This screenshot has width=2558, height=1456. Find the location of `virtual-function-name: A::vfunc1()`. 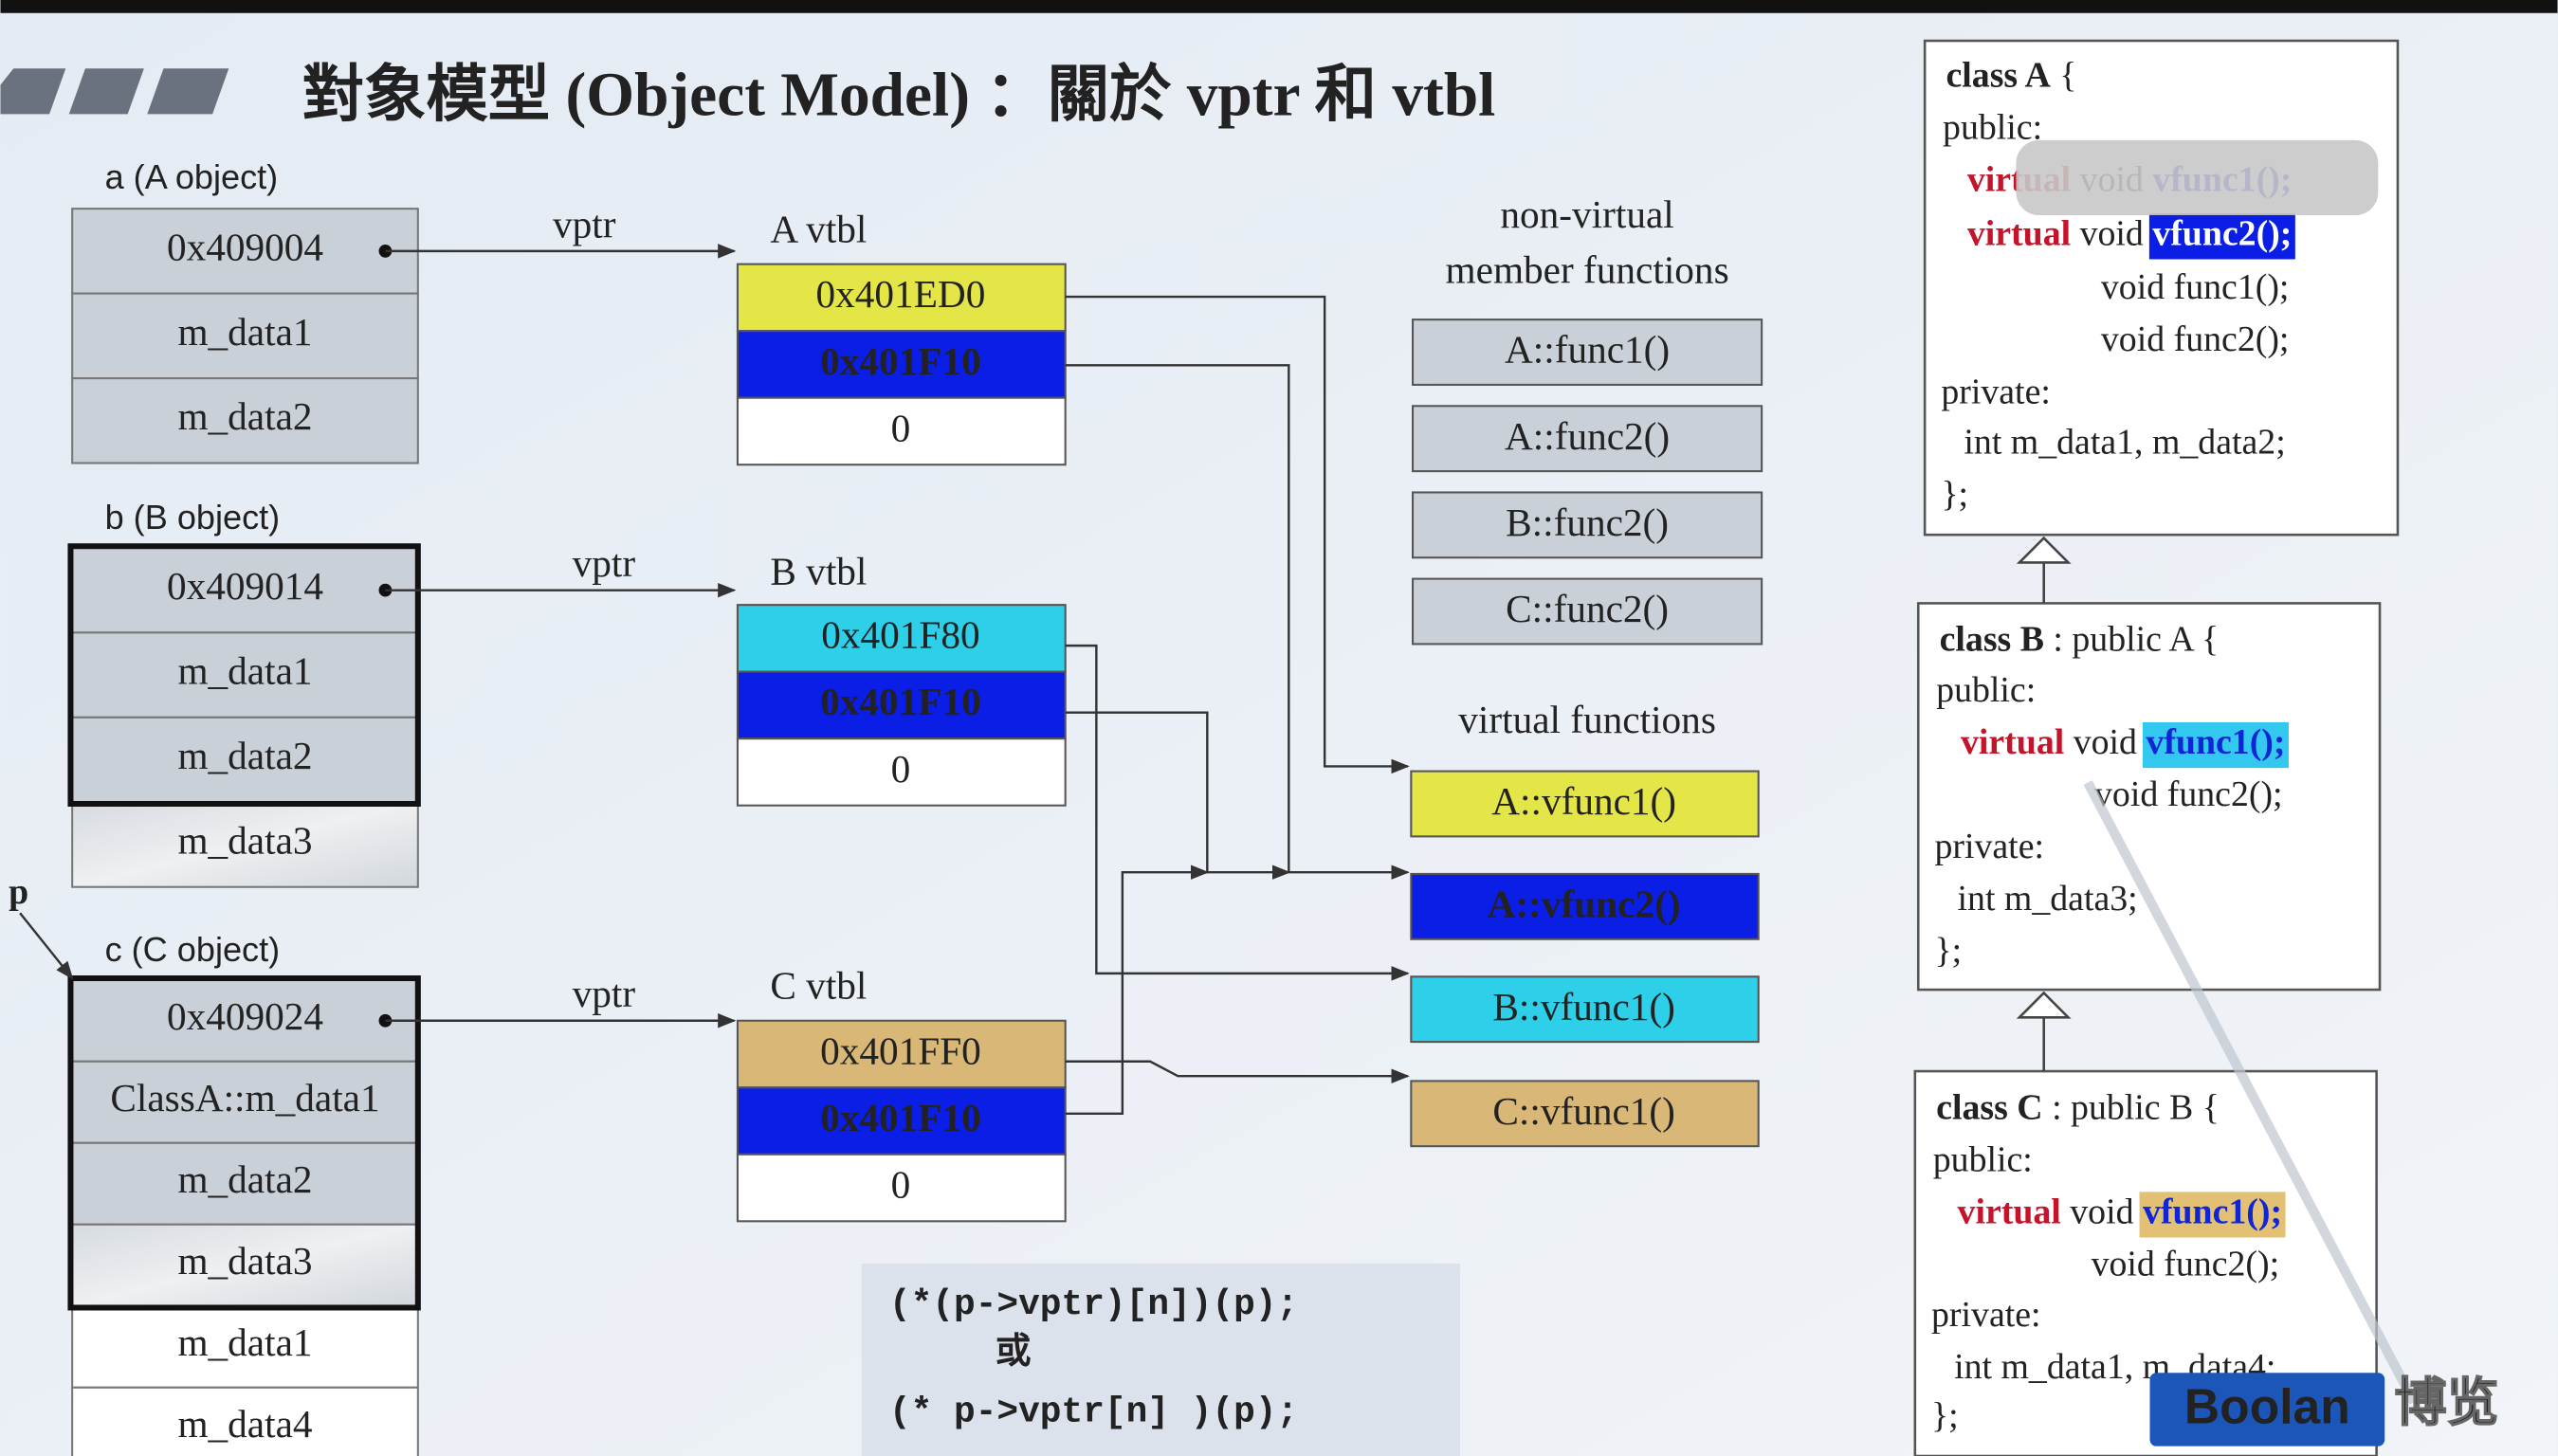

virtual-function-name: A::vfunc1() is located at coordinates (1583, 801).